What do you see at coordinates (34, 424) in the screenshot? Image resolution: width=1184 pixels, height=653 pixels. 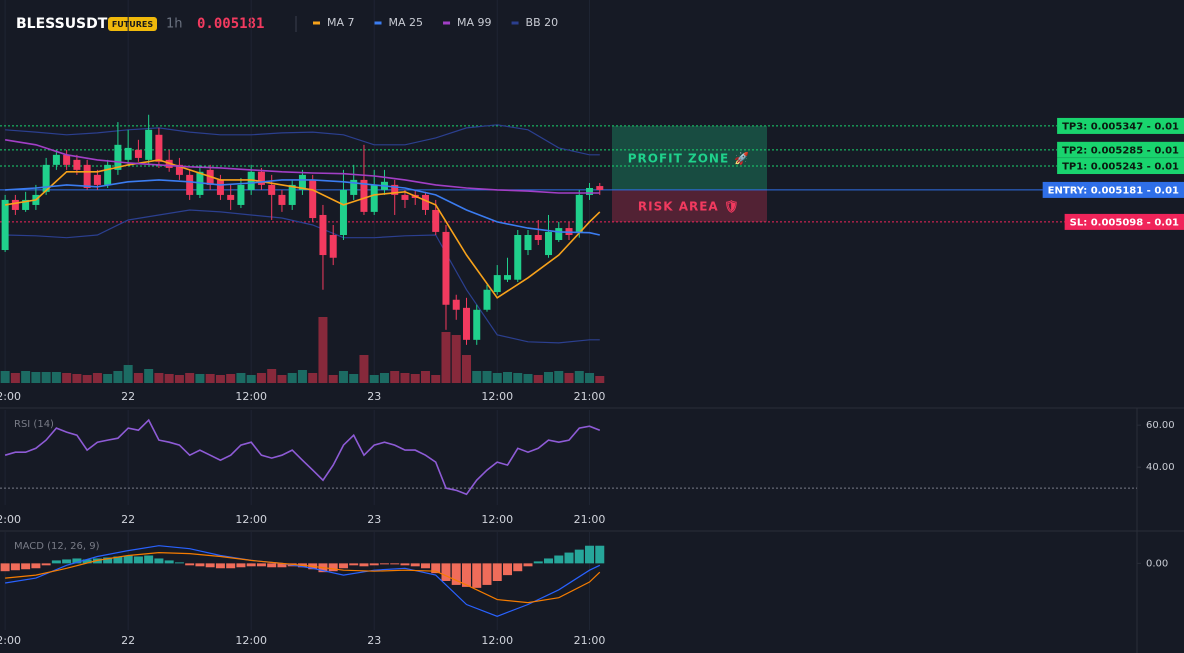 I see `panel-title: RSI (14)` at bounding box center [34, 424].